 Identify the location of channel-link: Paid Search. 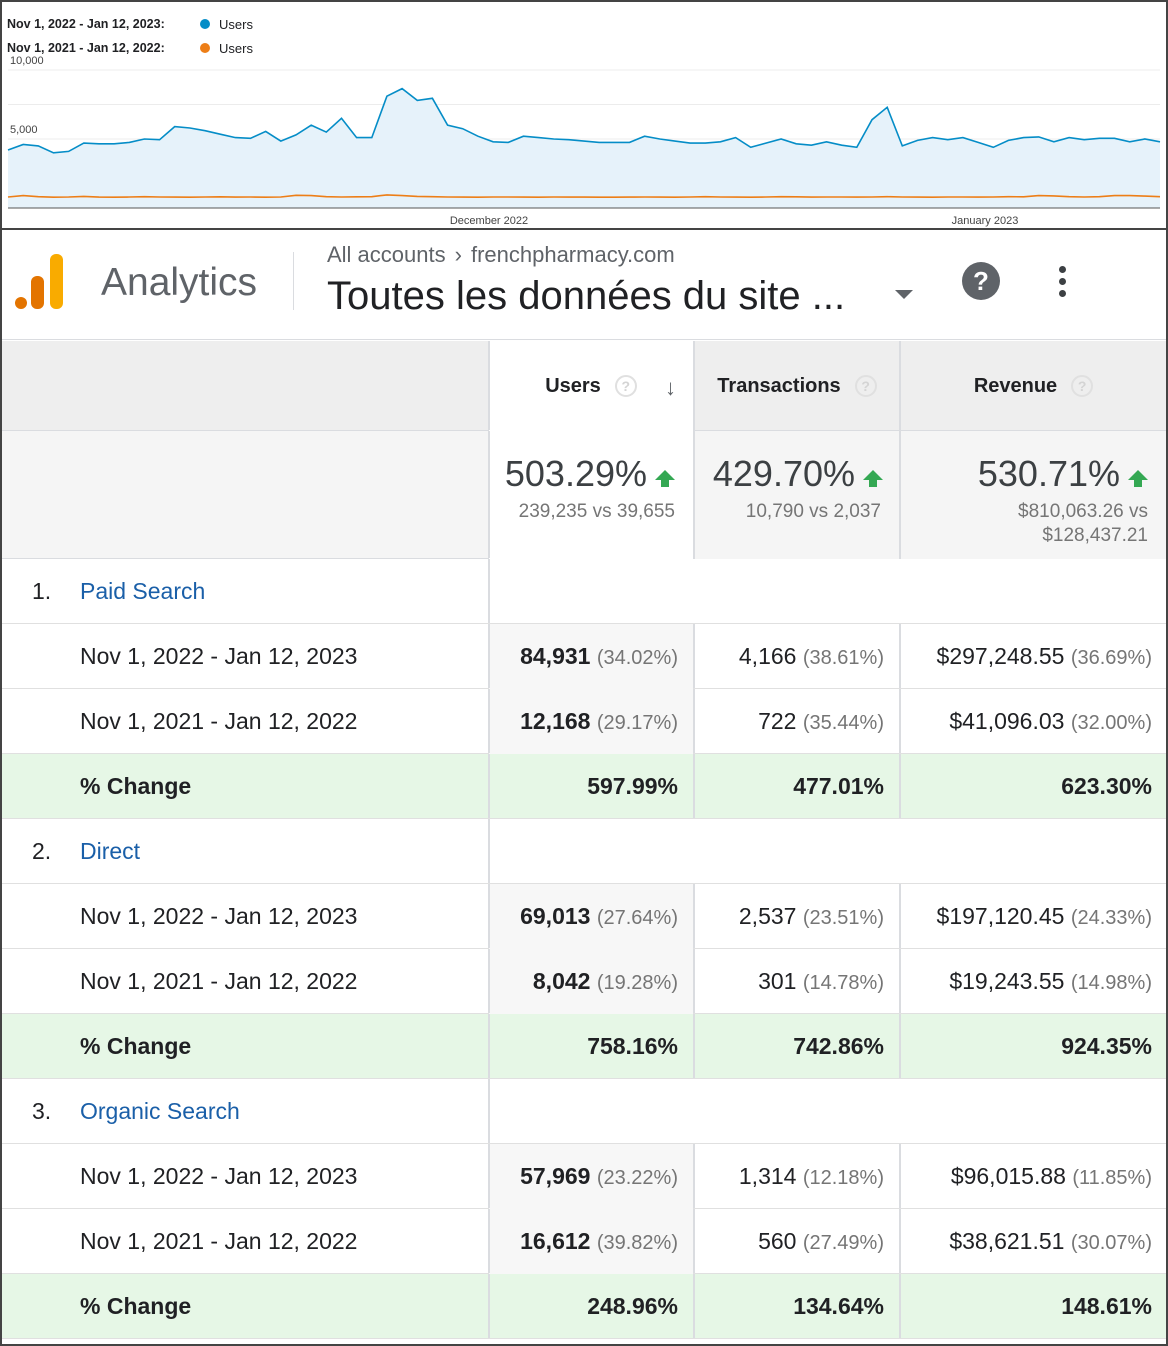
(143, 591).